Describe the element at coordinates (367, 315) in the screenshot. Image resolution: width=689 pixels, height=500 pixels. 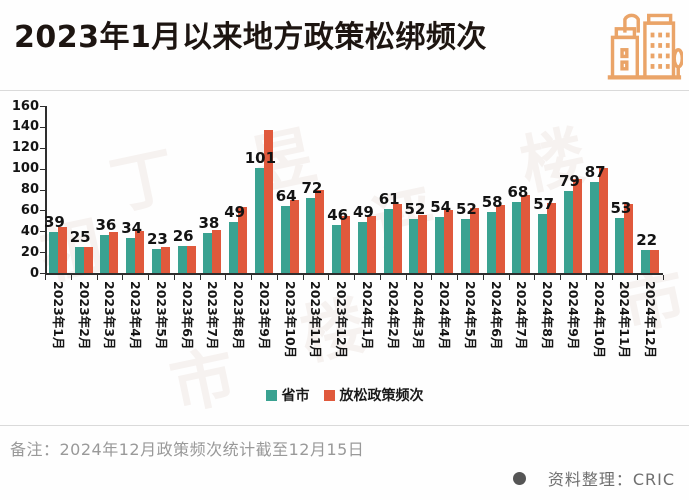
I see `x-axis-category-label: 2024年1月` at that location.